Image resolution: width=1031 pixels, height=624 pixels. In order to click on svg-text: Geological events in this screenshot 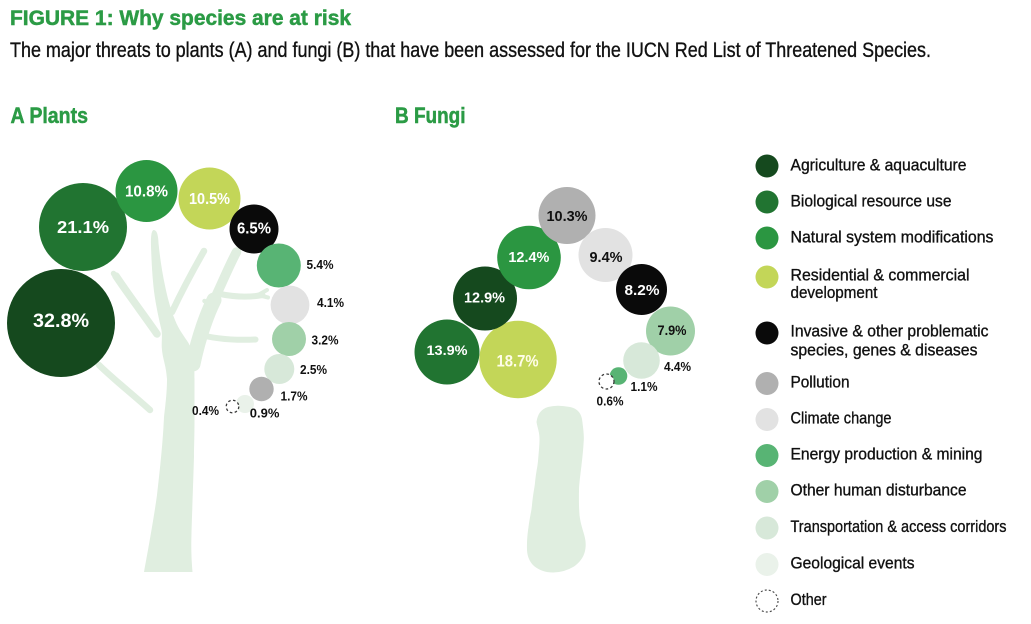, I will do `click(853, 563)`.